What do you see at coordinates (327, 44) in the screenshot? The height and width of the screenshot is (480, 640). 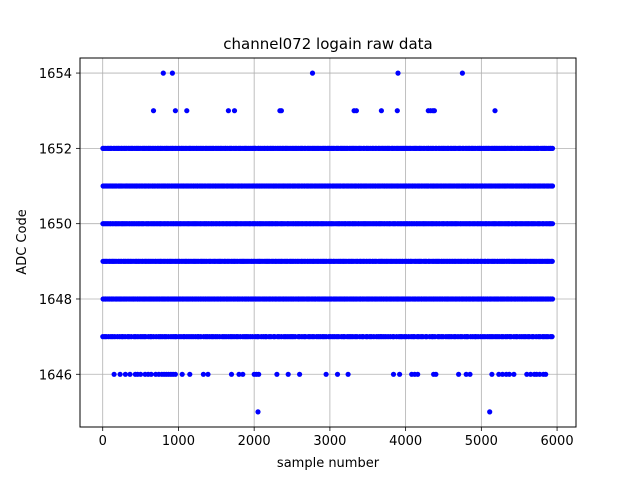 I see `chart-title: channel072 logain raw data` at bounding box center [327, 44].